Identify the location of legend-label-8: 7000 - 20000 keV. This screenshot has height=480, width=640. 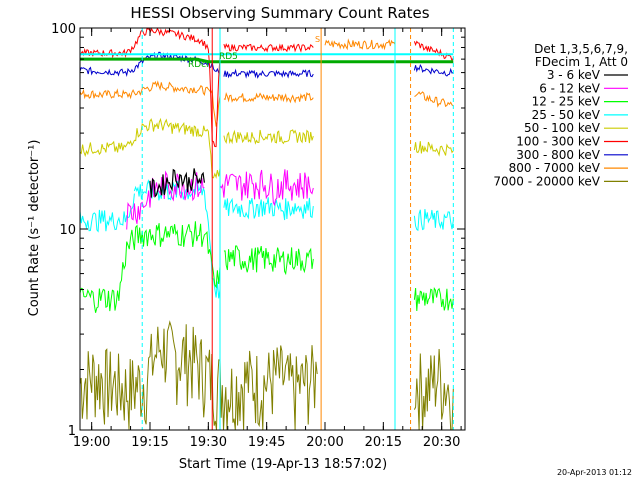
(546, 181).